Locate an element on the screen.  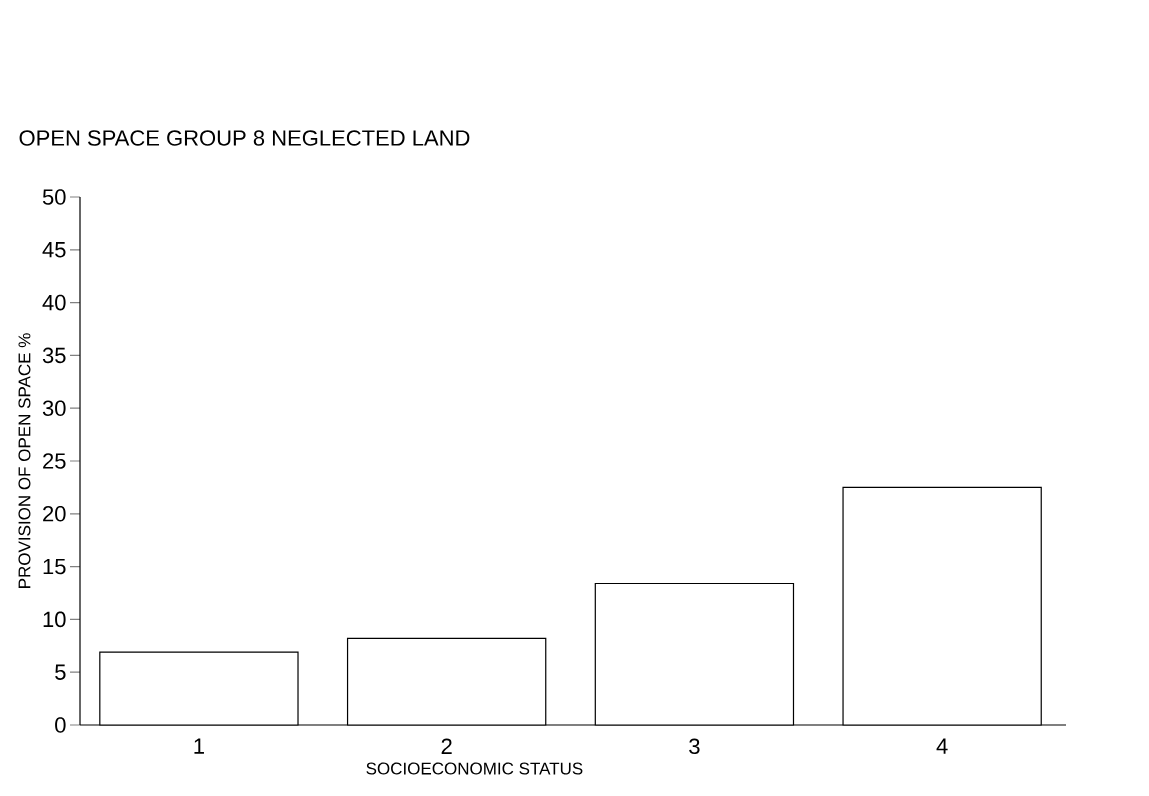
y-tick-label: 25 is located at coordinates (54, 461).